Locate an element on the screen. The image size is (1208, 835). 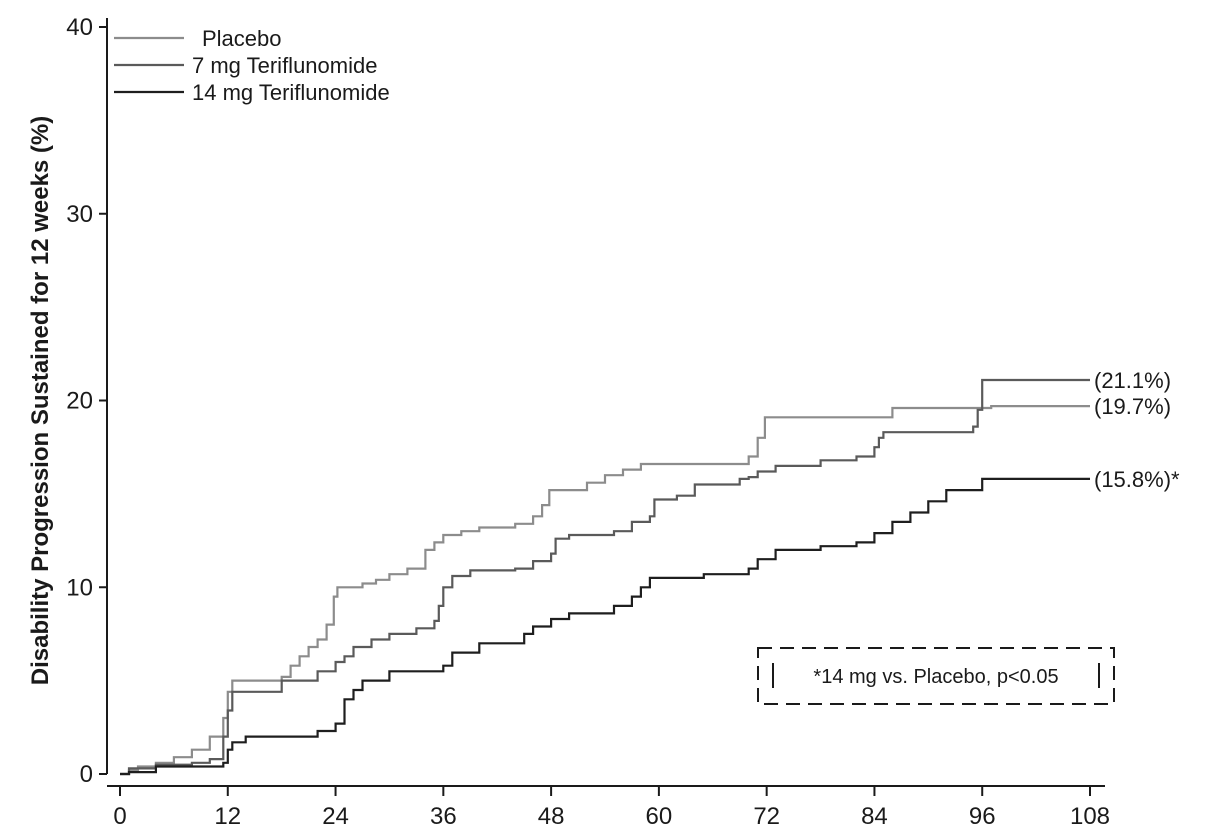
y-tick-label: 10 is located at coordinates (79, 587).